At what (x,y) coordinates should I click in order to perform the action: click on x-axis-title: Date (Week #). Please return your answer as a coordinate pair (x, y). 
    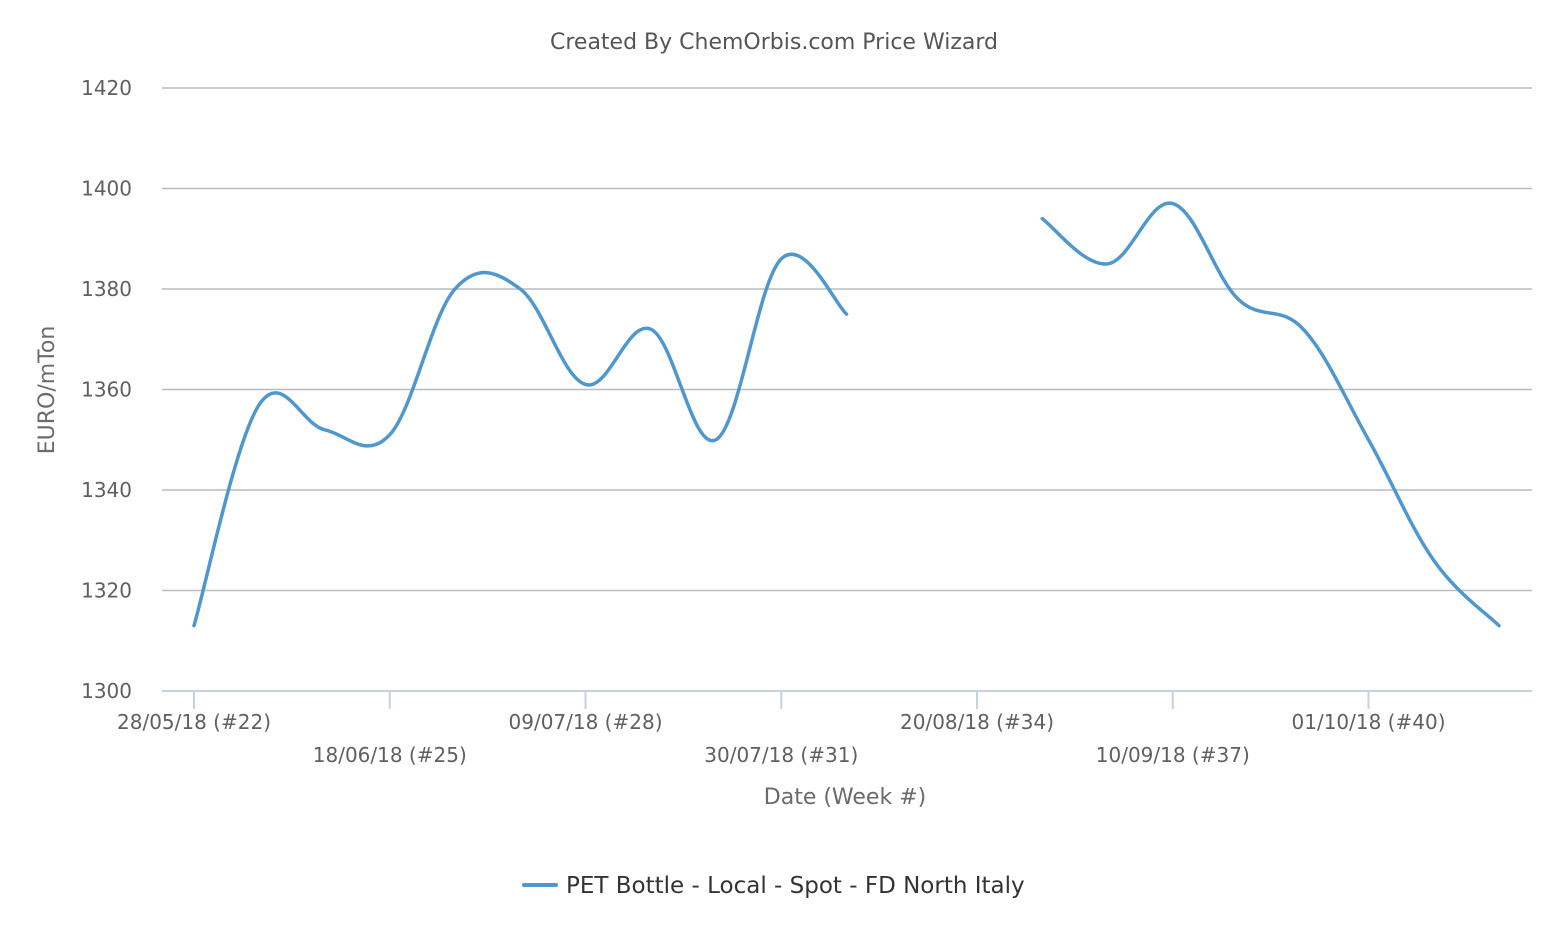
    Looking at the image, I should click on (845, 797).